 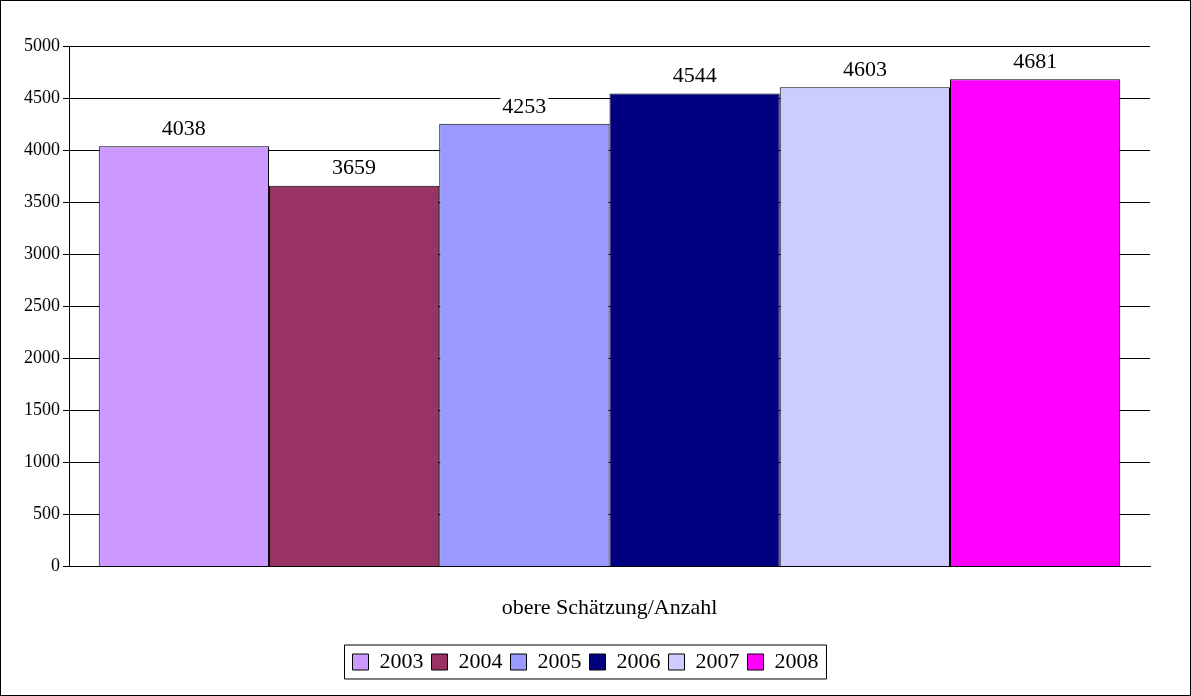 What do you see at coordinates (42, 305) in the screenshot?
I see `y-tick-label: 2500` at bounding box center [42, 305].